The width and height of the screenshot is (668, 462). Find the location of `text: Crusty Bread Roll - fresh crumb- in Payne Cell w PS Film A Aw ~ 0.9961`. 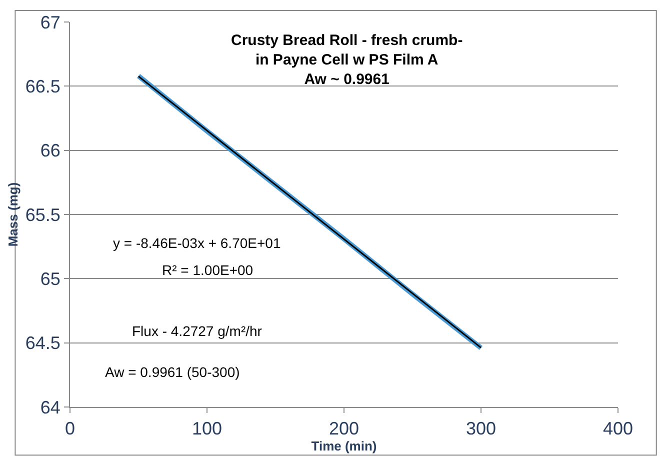

text: Crusty Bread Roll - fresh crumb- in Payne Cell w PS Film A Aw ~ 0.9961 is located at coordinates (347, 60).